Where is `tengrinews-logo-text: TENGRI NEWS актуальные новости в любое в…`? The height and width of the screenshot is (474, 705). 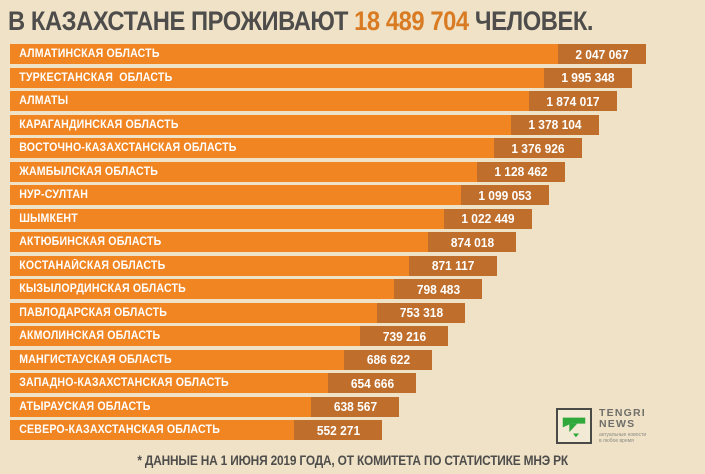 tengrinews-logo-text: TENGRI NEWS актуальные новости в любое в… is located at coordinates (623, 426).